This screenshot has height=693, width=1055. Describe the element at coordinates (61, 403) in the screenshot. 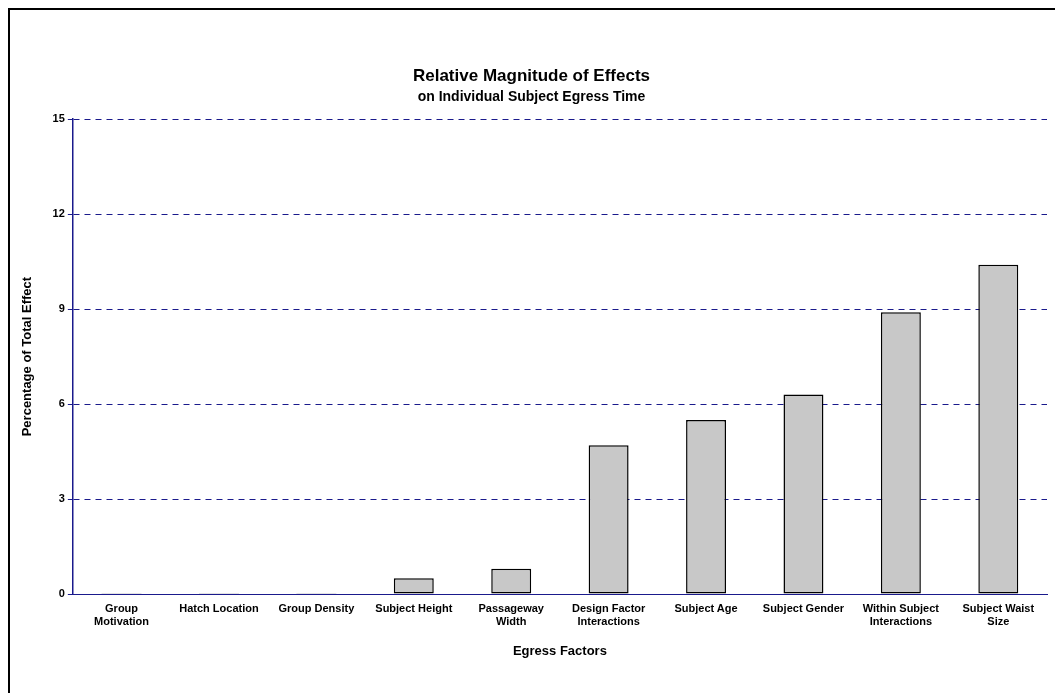

I see `y-tick-label: 6` at that location.